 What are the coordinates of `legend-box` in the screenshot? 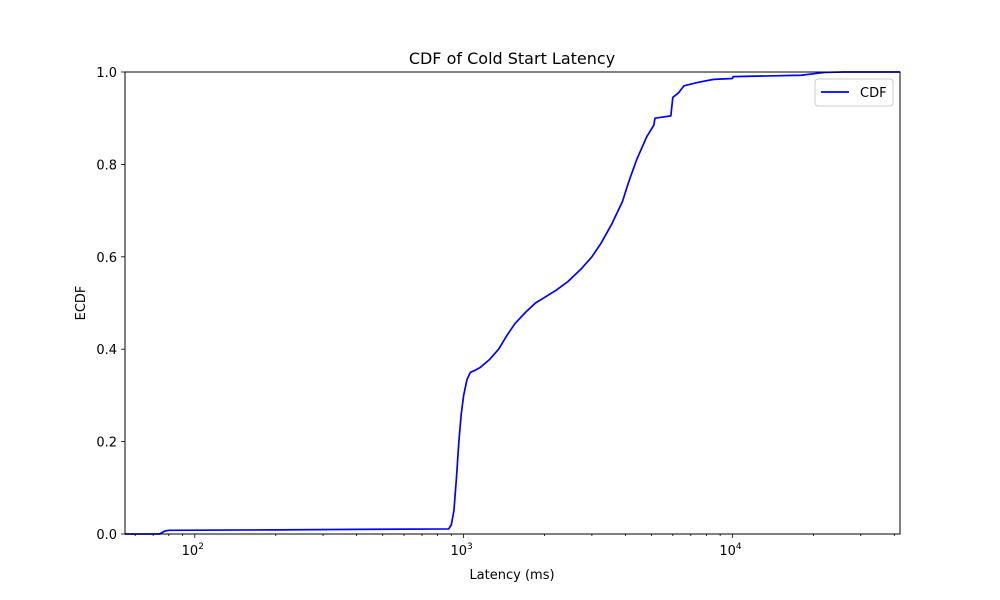 It's located at (854, 92).